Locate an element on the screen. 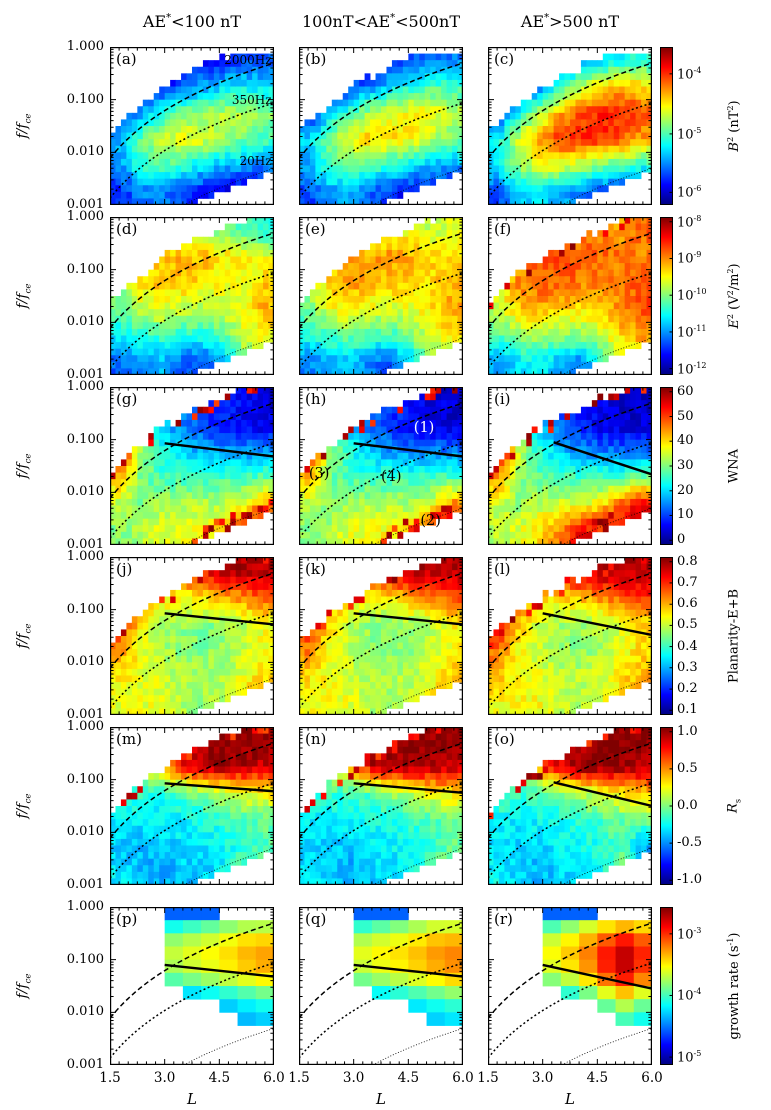 This screenshot has height=1110, width=771. heatmap-canvas-n is located at coordinates (381, 806).